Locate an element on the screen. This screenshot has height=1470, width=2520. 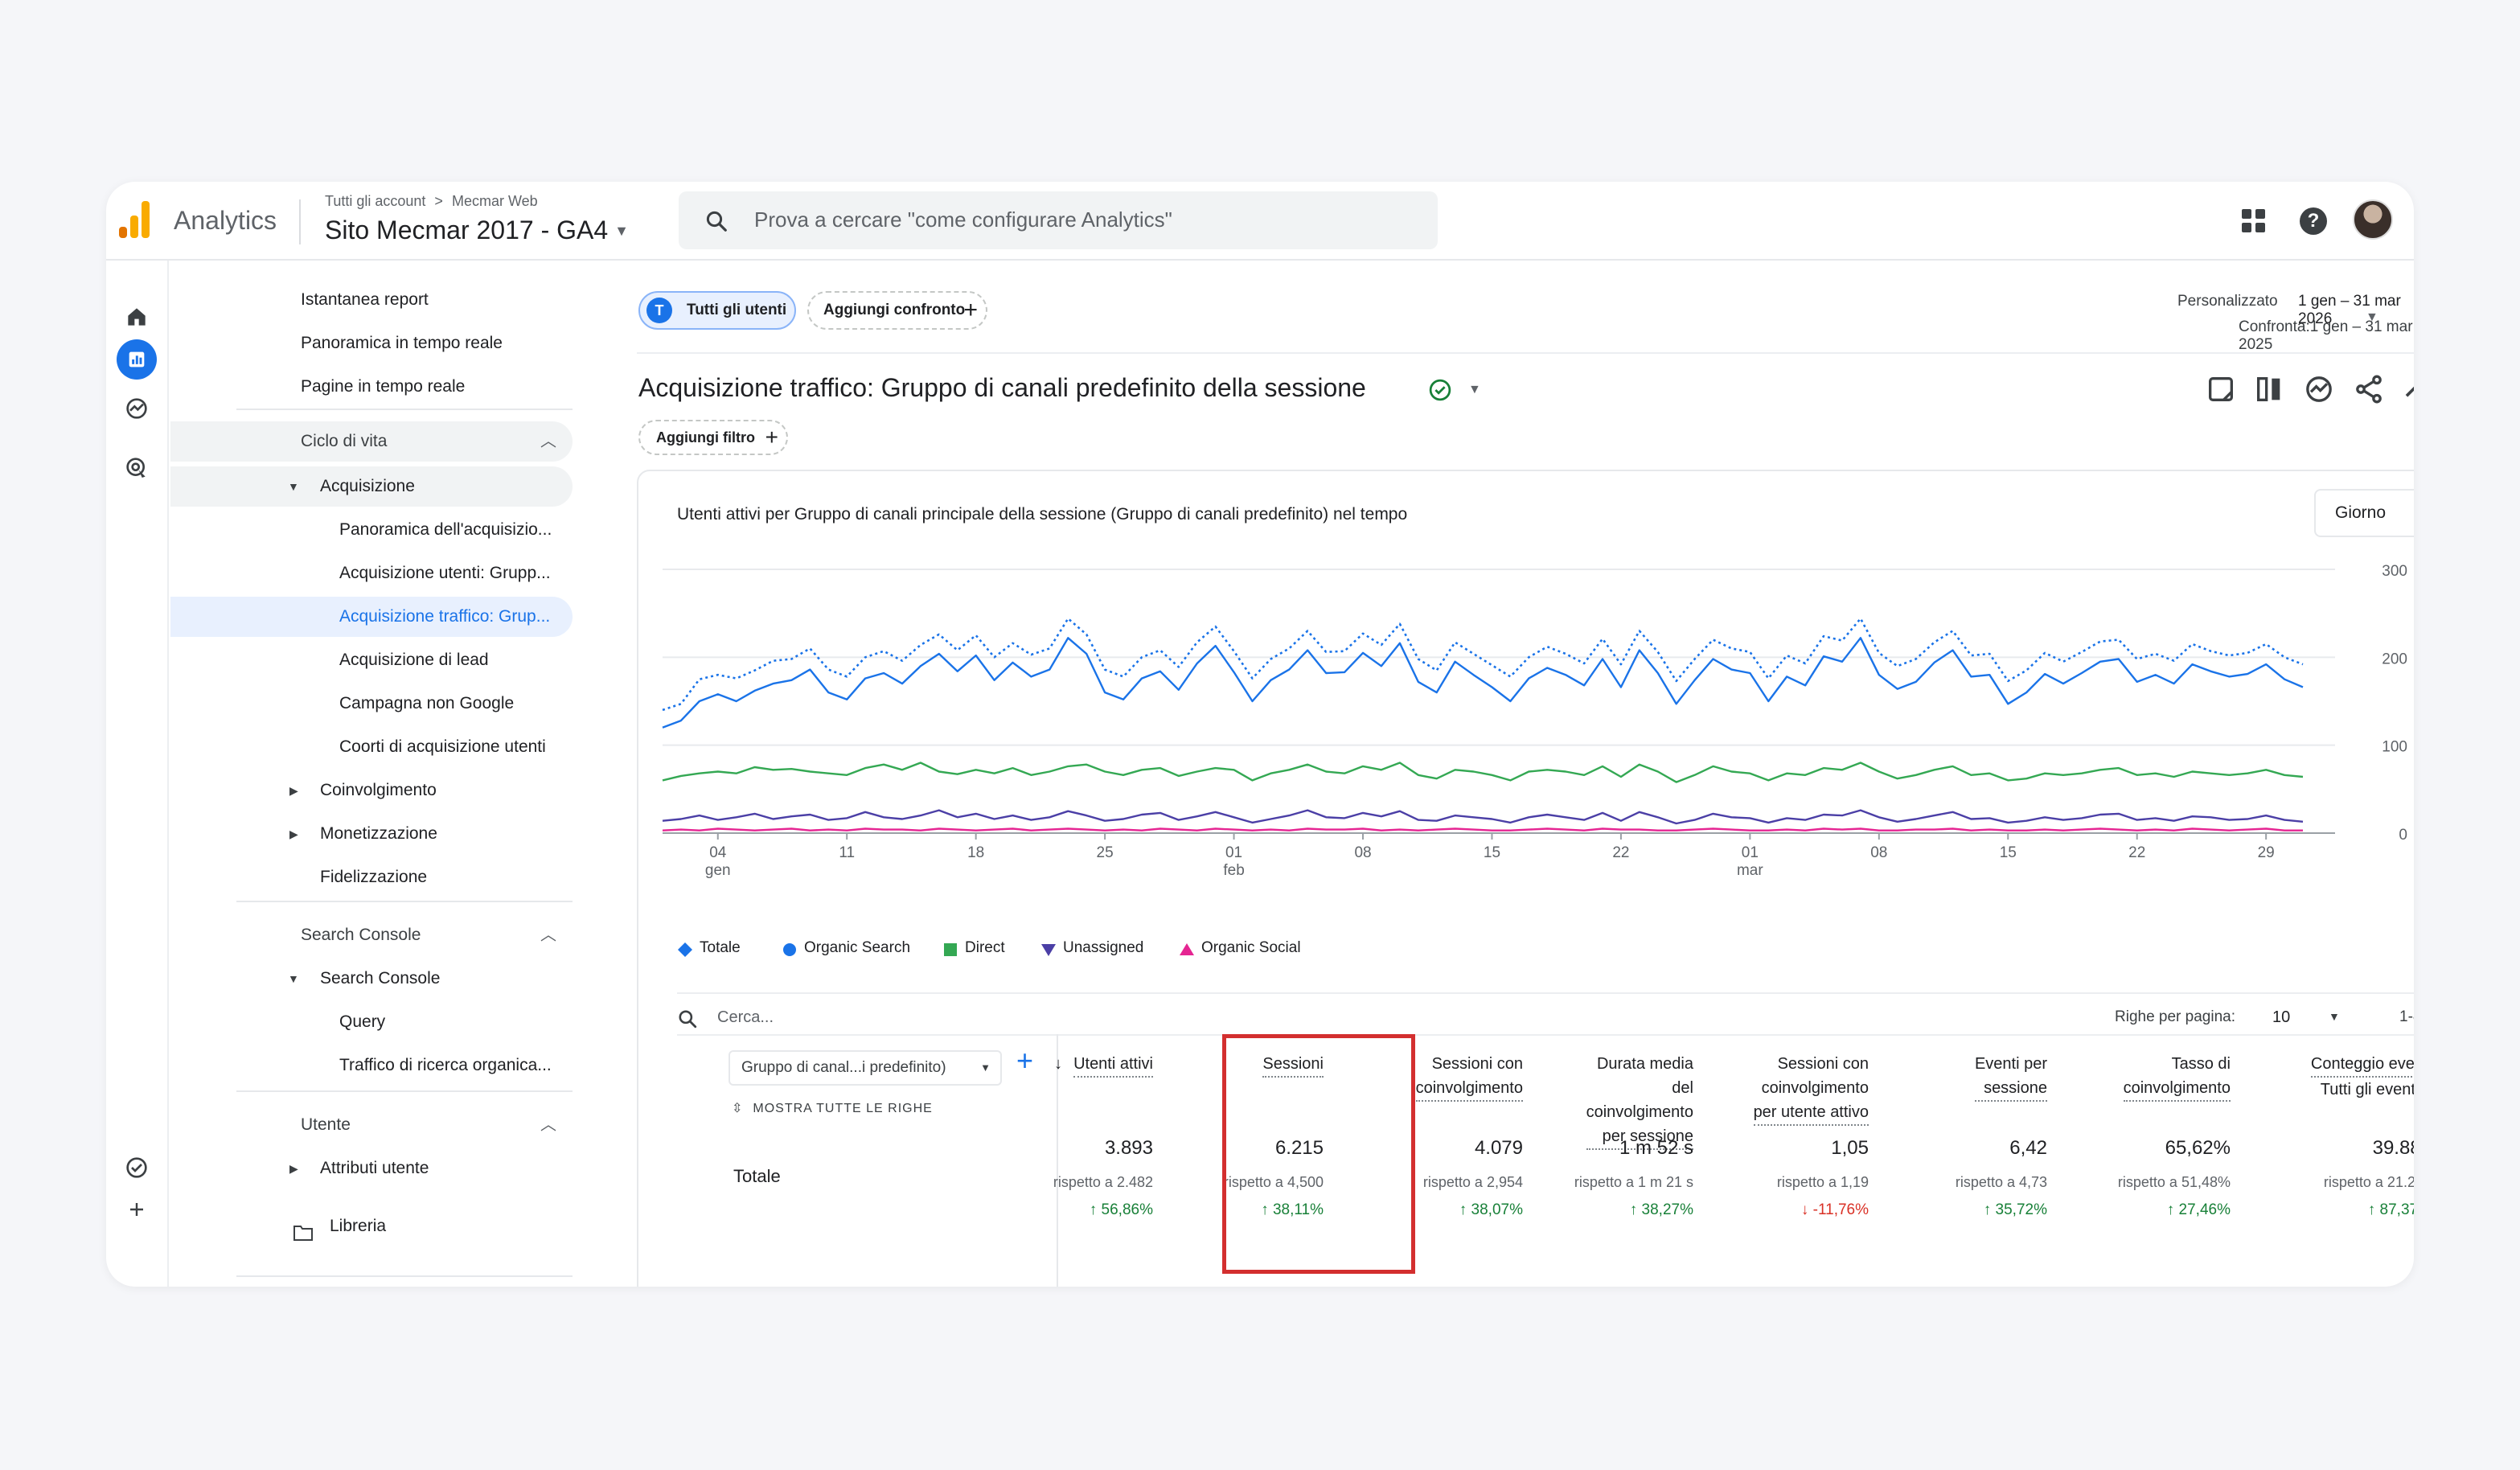
nav-item-user-attributes: ▶ Attributi utente is located at coordinates (371, 1168).